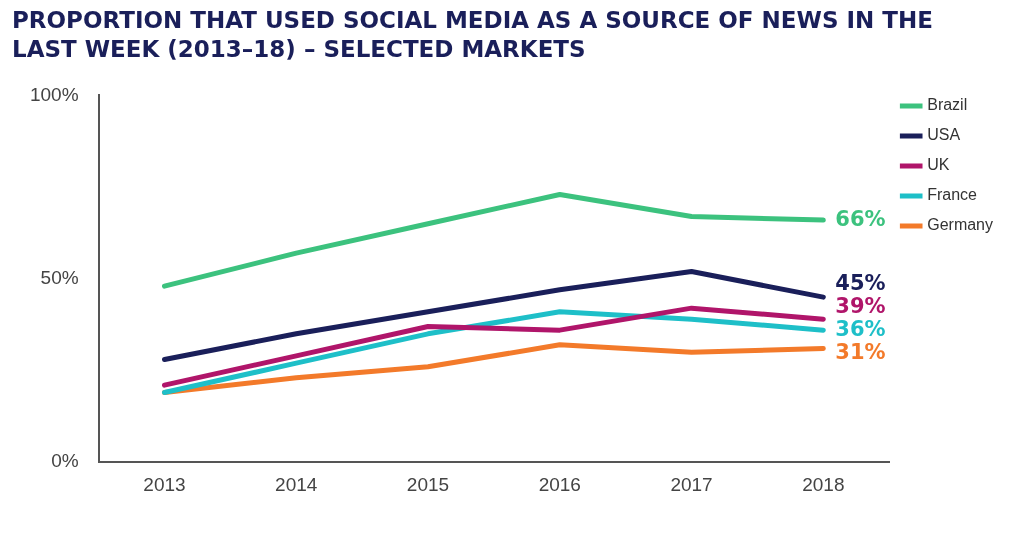 This screenshot has width=1013, height=533. Describe the element at coordinates (860, 305) in the screenshot. I see `data-label: 39%` at that location.